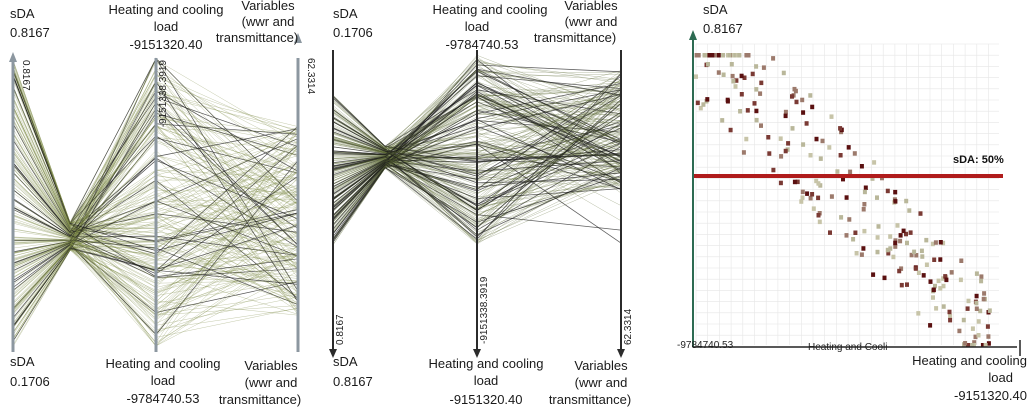 Image resolution: width=1035 pixels, height=412 pixels. What do you see at coordinates (481, 44) in the screenshot?
I see `pc2-load-top-value: -9784740.53` at bounding box center [481, 44].